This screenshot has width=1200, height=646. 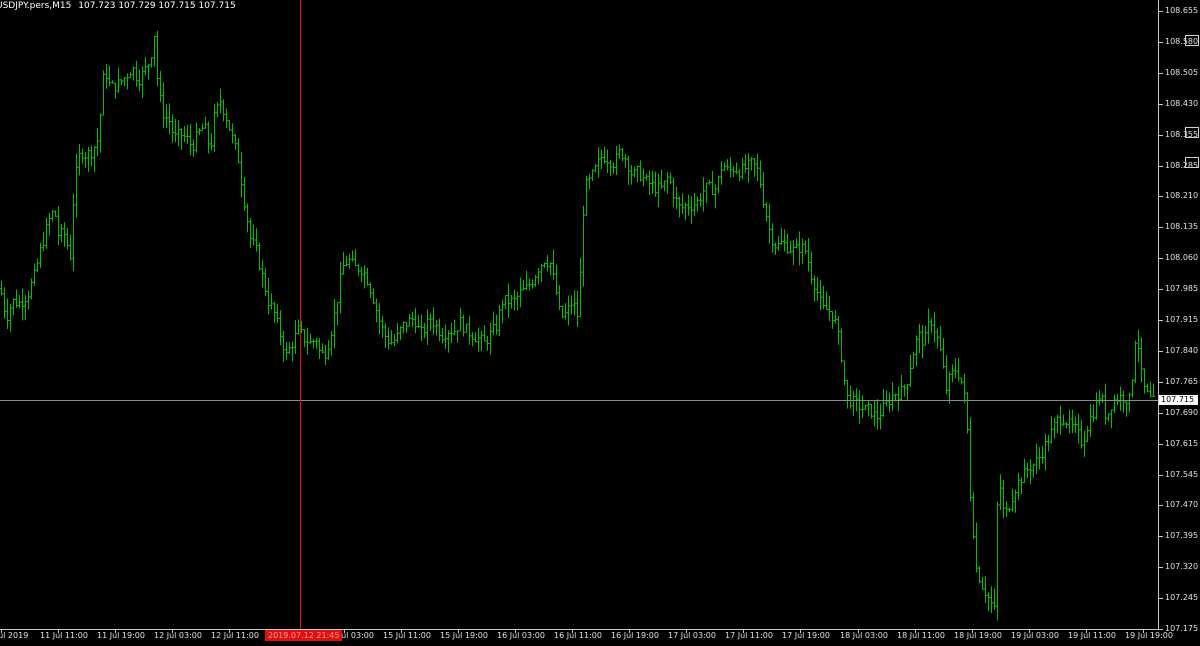 I want to click on time-axis, so click(x=579, y=637).